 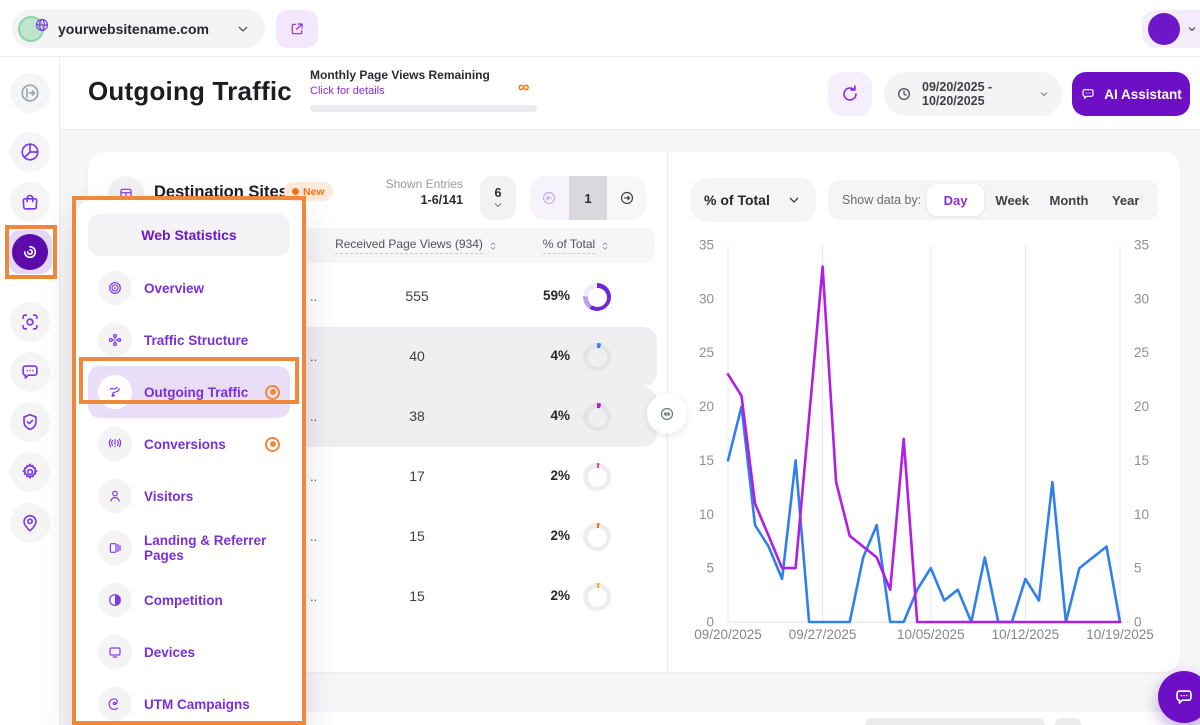 I want to click on pages-icon, so click(x=115, y=548).